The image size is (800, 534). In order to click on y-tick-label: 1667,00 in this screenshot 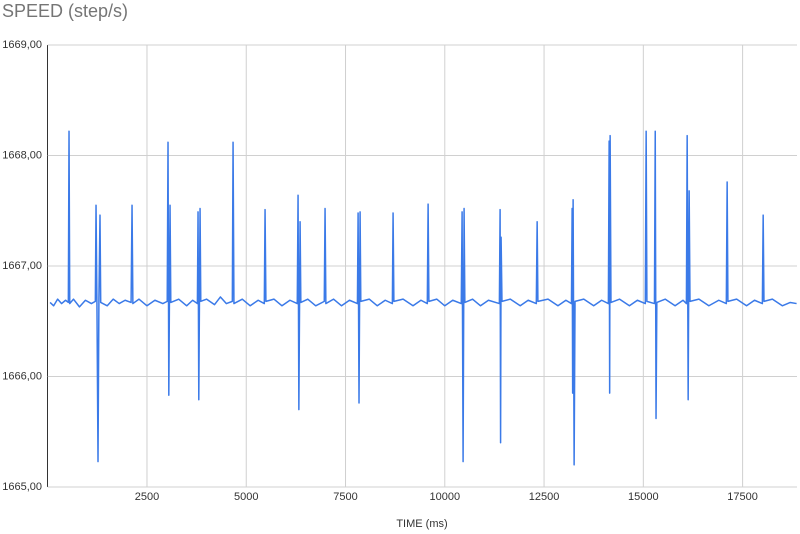, I will do `click(22, 266)`.